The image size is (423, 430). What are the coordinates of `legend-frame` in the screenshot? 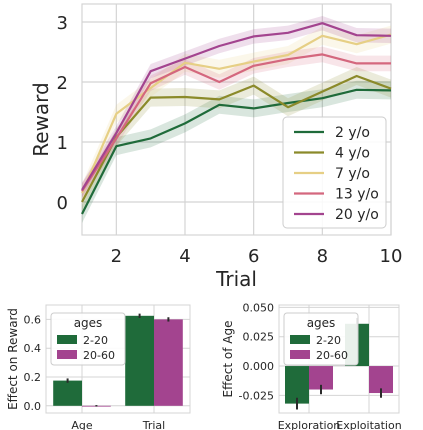 It's located at (334, 172).